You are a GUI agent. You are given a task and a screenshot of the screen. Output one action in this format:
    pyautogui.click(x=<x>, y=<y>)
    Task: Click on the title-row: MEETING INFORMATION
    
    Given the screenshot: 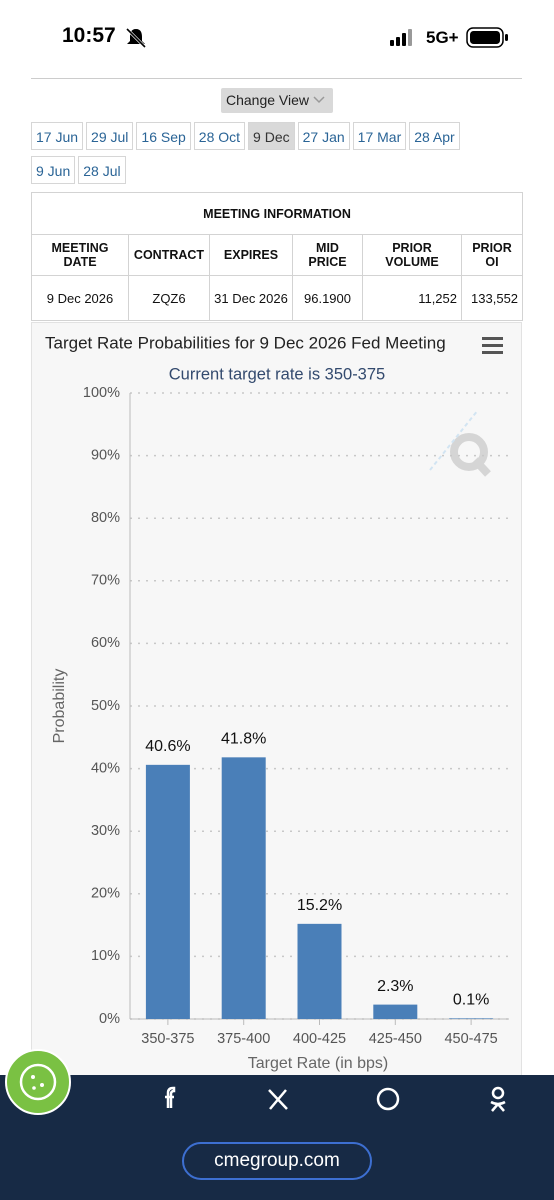 What is the action you would take?
    pyautogui.click(x=277, y=213)
    